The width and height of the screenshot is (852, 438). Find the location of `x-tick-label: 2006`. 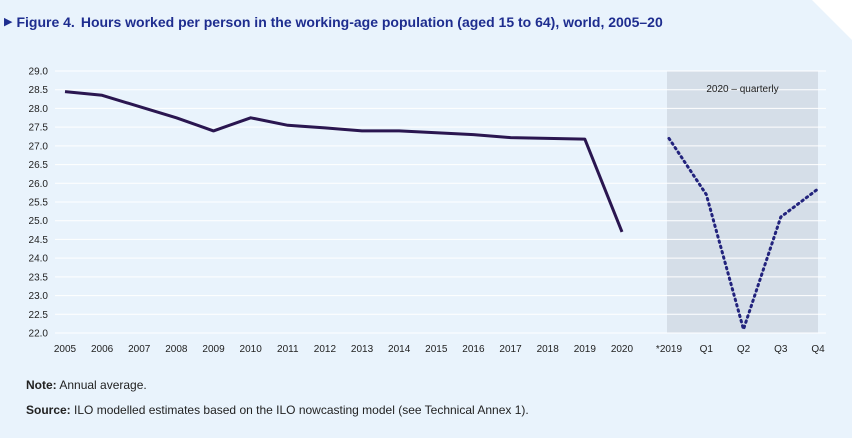

x-tick-label: 2006 is located at coordinates (102, 349).